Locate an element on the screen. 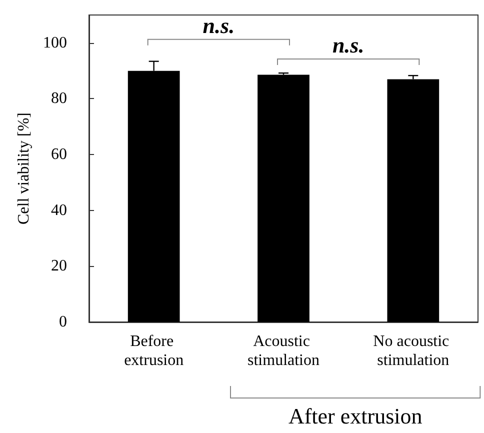 The image size is (484, 433). y-tick-label: 40 is located at coordinates (59, 210).